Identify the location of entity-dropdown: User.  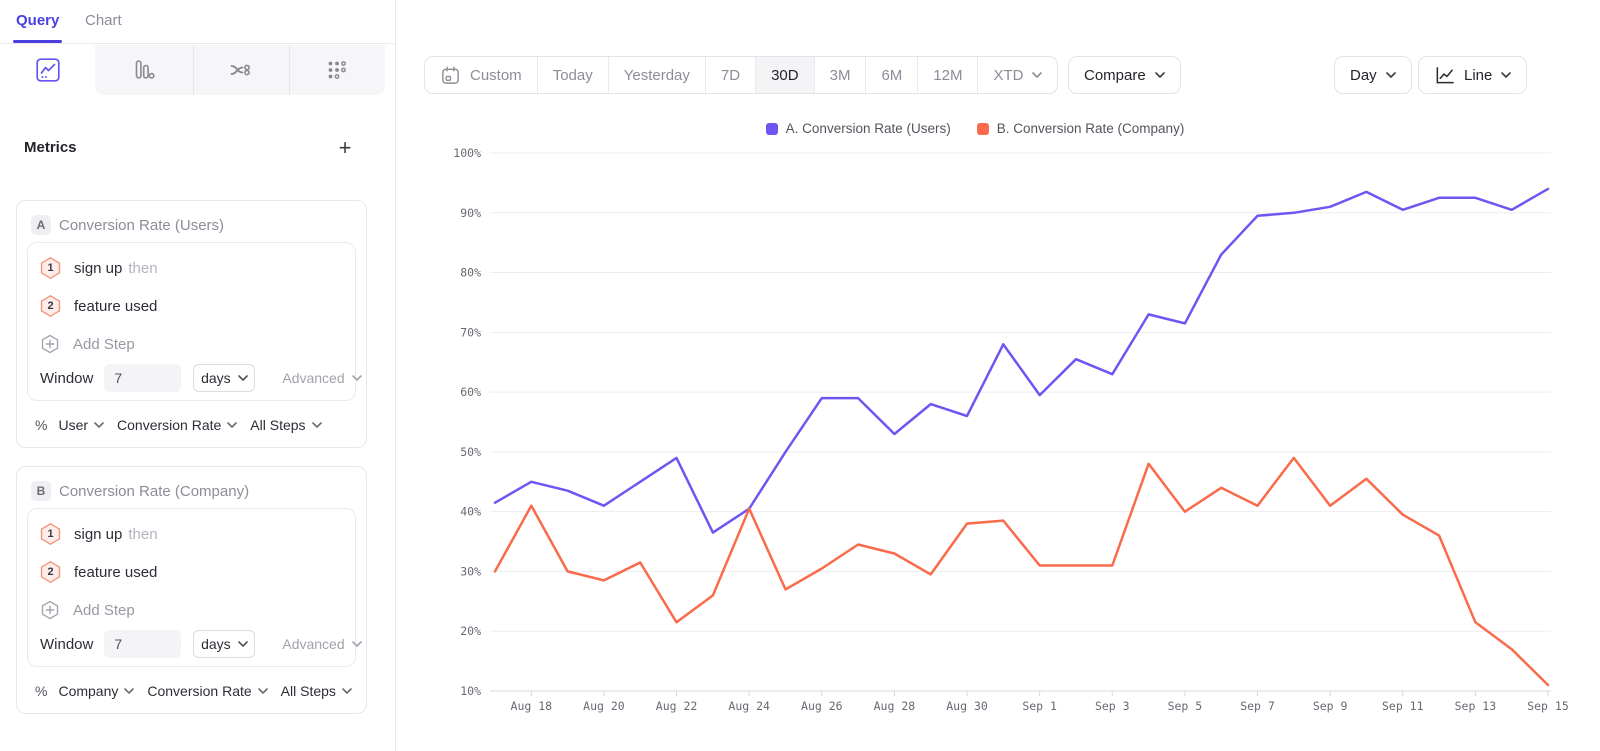
(81, 425).